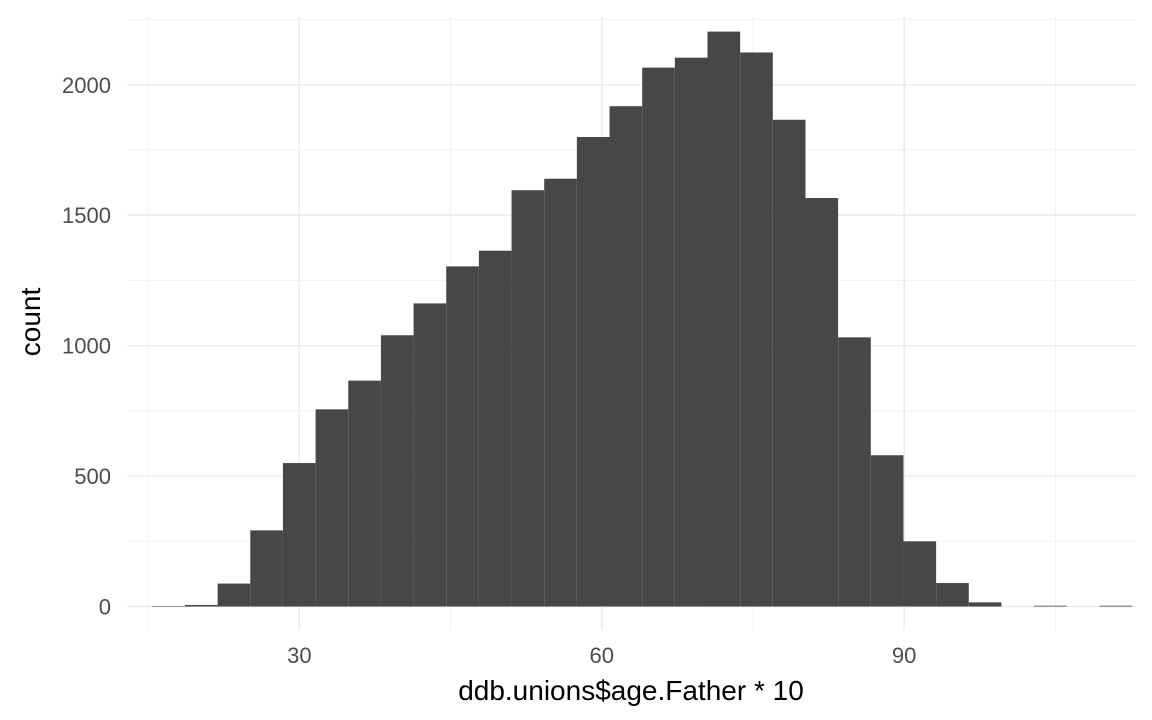 This screenshot has height=720, width=1152. I want to click on y-tick-label: 1500, so click(86, 215).